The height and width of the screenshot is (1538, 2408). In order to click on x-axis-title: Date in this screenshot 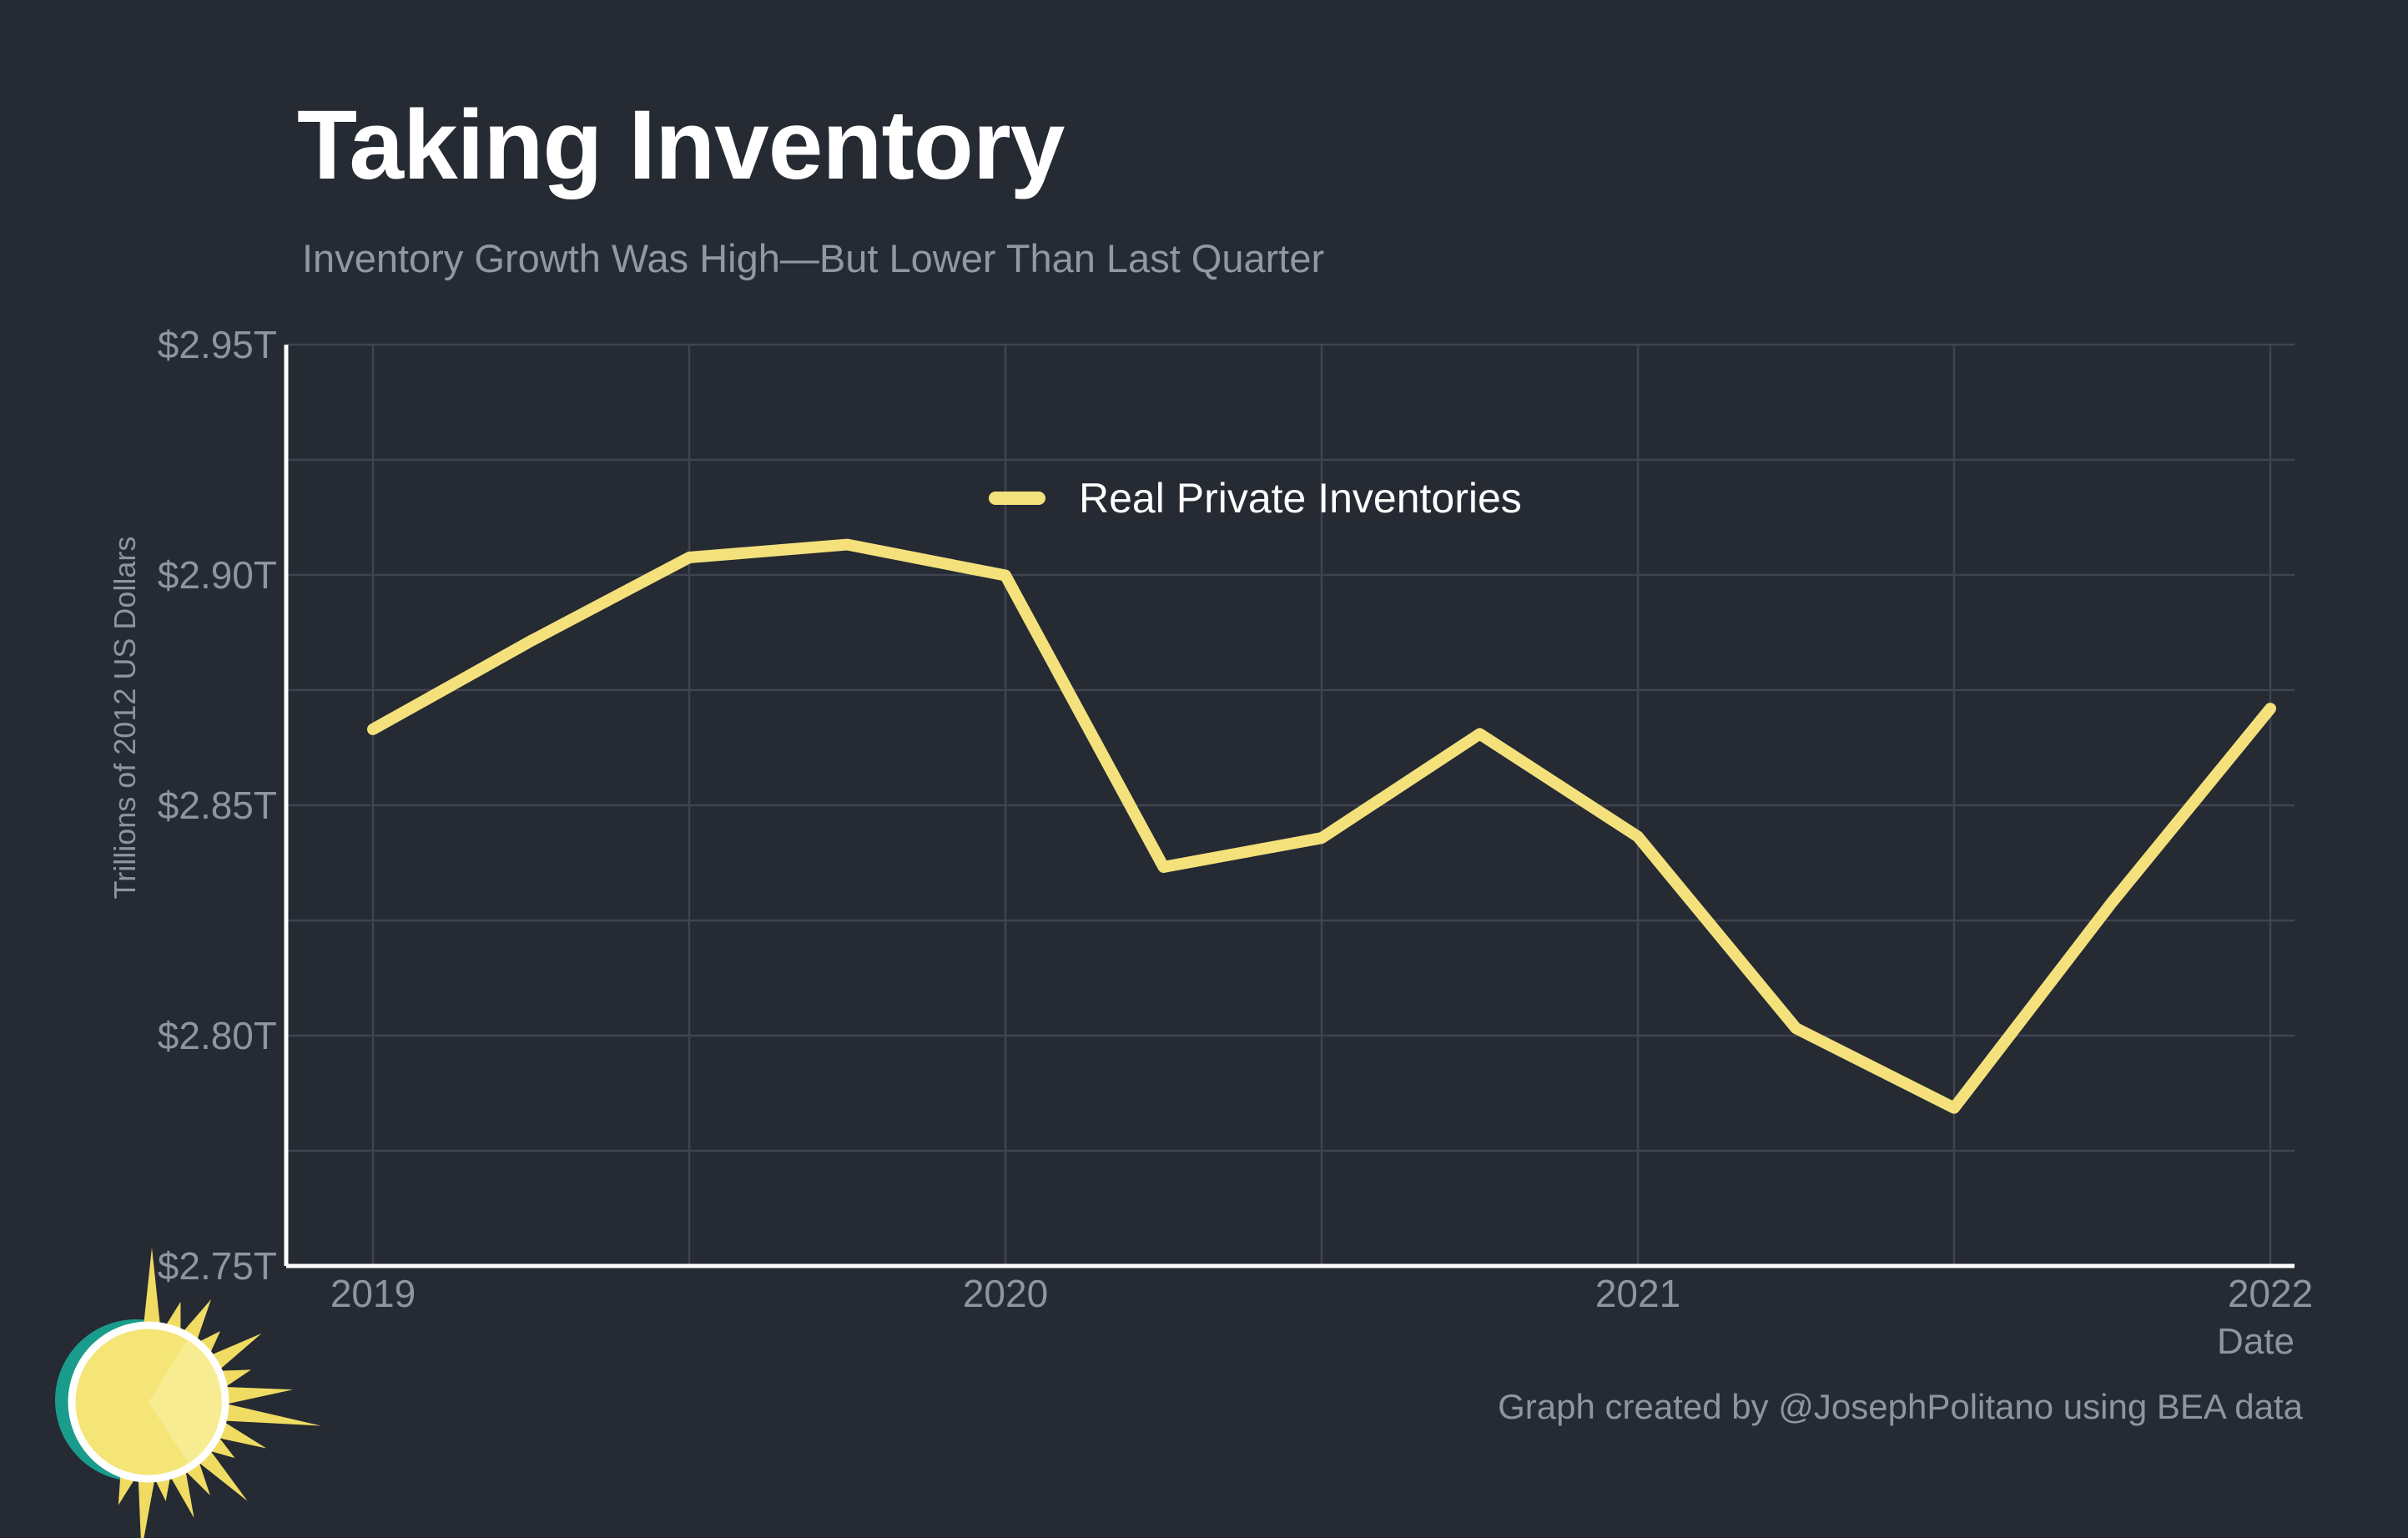, I will do `click(2256, 1341)`.